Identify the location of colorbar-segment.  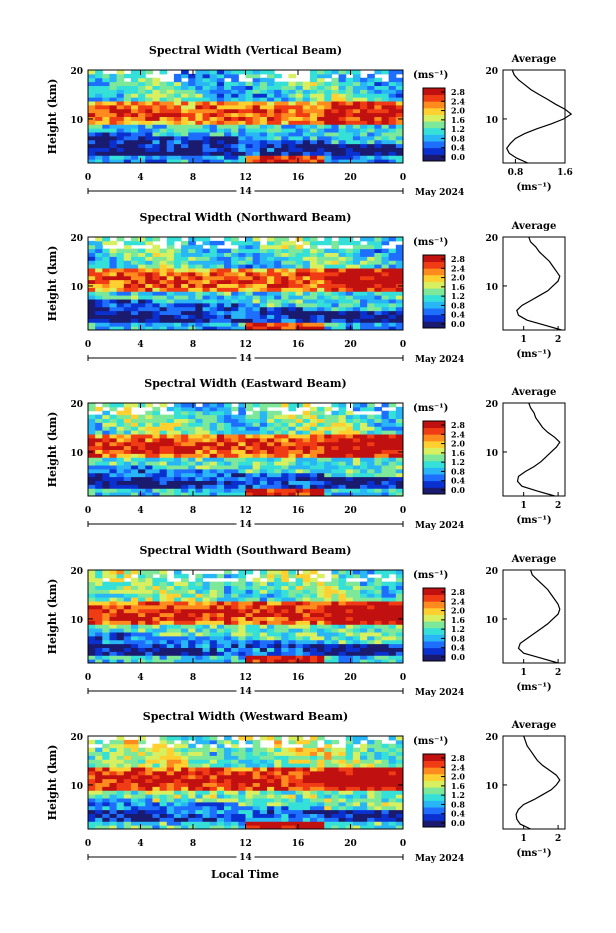
(434, 278).